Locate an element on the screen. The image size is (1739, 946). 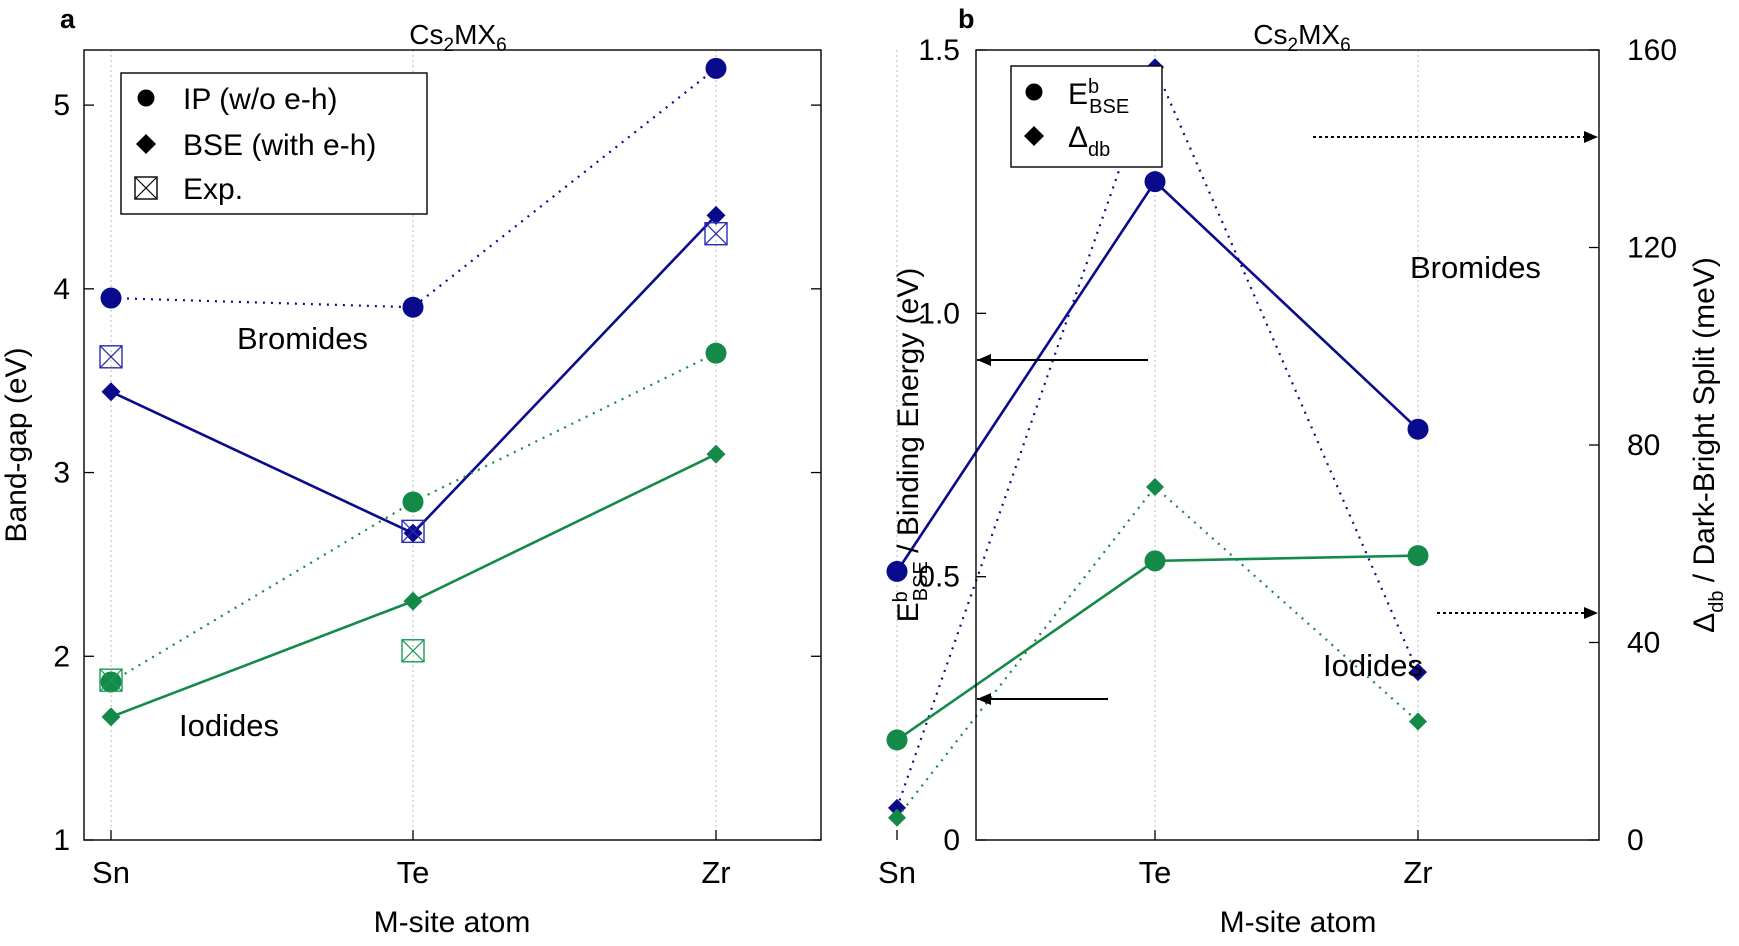
bromides-exp-point-sn-box is located at coordinates (111, 357).